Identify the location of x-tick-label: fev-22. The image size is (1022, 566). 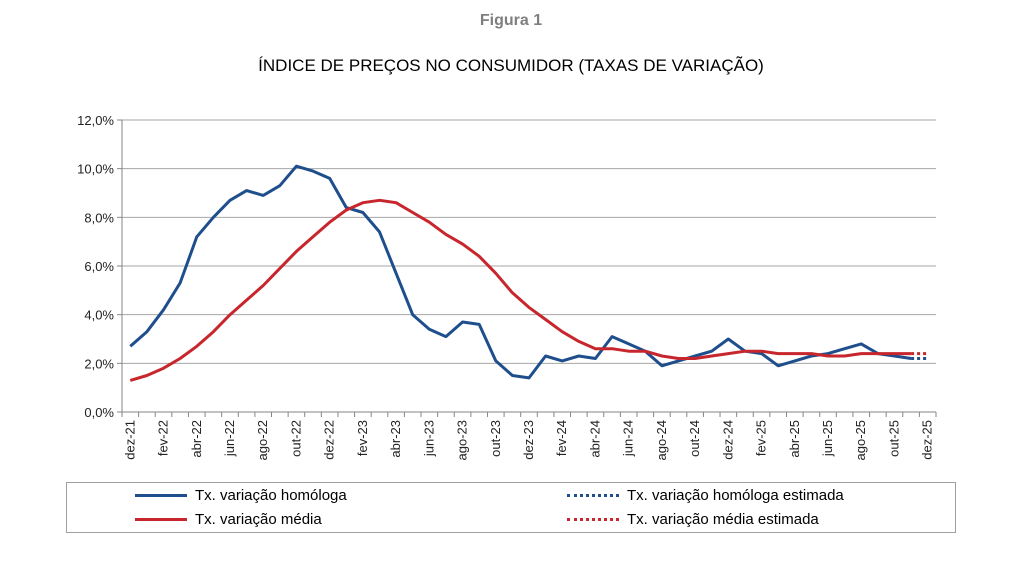
(163, 438).